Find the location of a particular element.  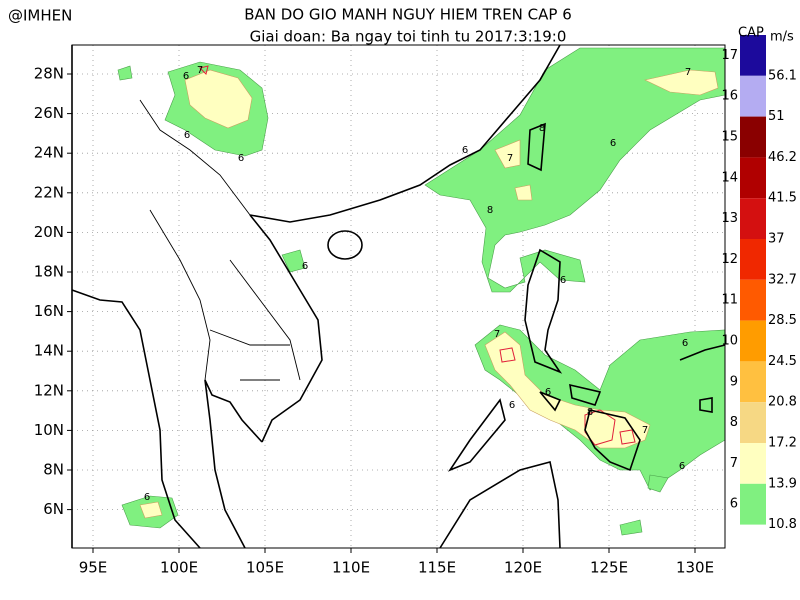

speed-label: 24.5 is located at coordinates (782, 361).